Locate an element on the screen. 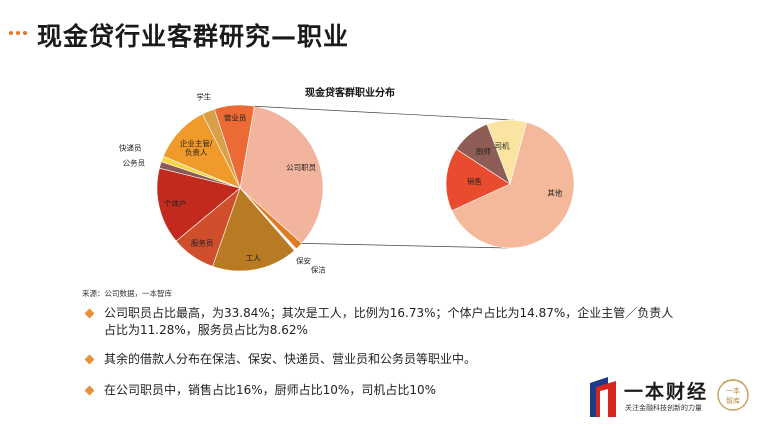 The image size is (759, 426). sub-pie-slice-label: 销售 is located at coordinates (474, 181).